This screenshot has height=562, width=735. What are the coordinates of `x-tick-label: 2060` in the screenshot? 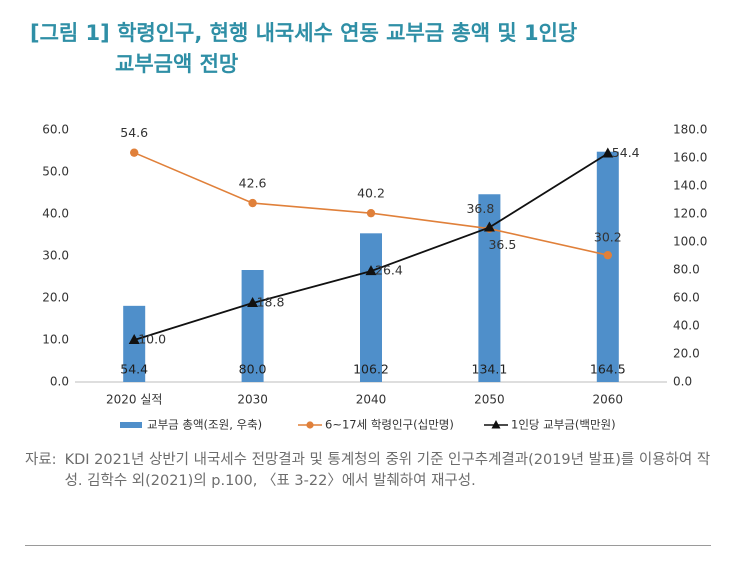 It's located at (608, 400).